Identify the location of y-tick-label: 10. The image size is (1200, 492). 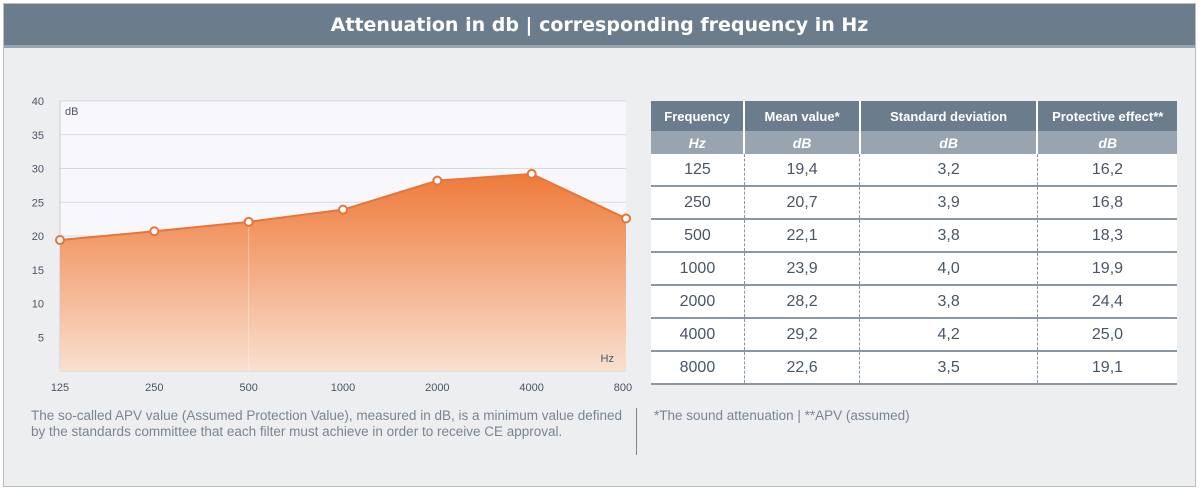
(38, 305).